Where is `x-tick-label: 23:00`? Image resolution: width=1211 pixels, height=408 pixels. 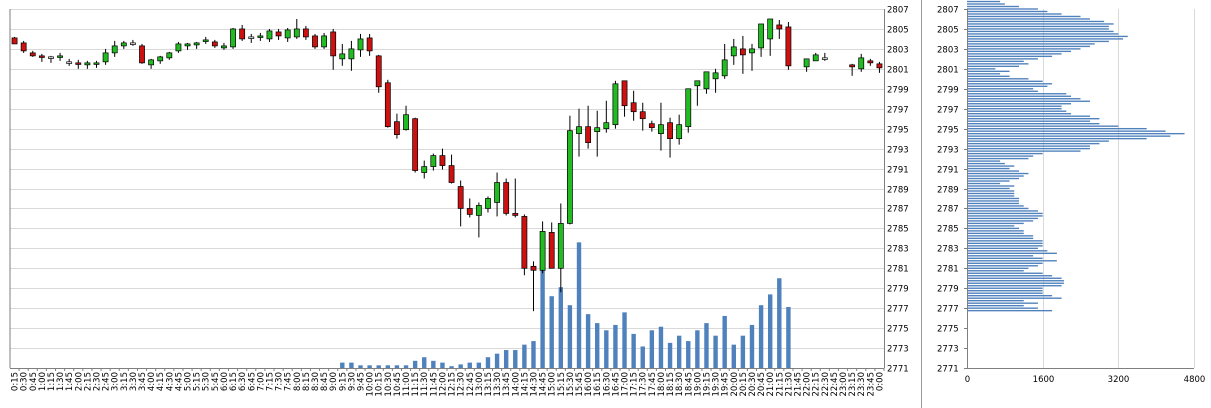 x-tick-label: 23:00 is located at coordinates (844, 384).